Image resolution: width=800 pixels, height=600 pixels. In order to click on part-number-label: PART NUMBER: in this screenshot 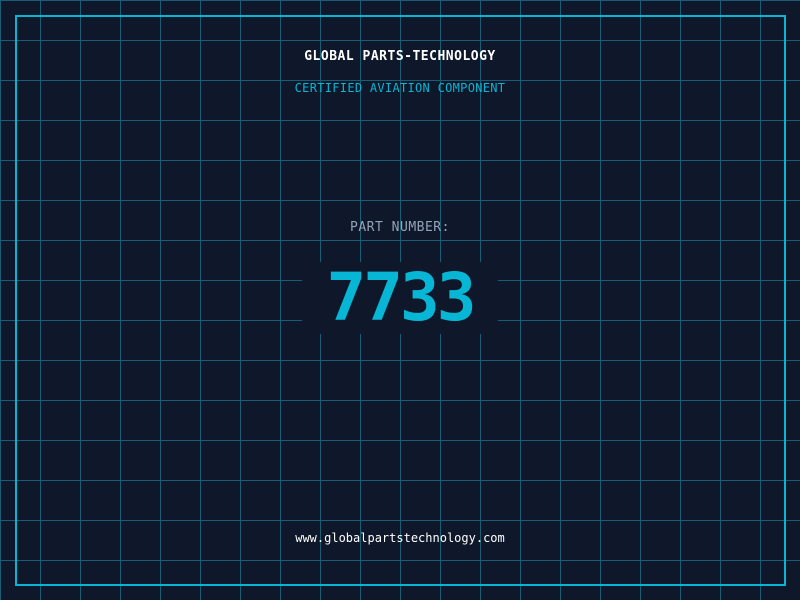, I will do `click(400, 227)`.